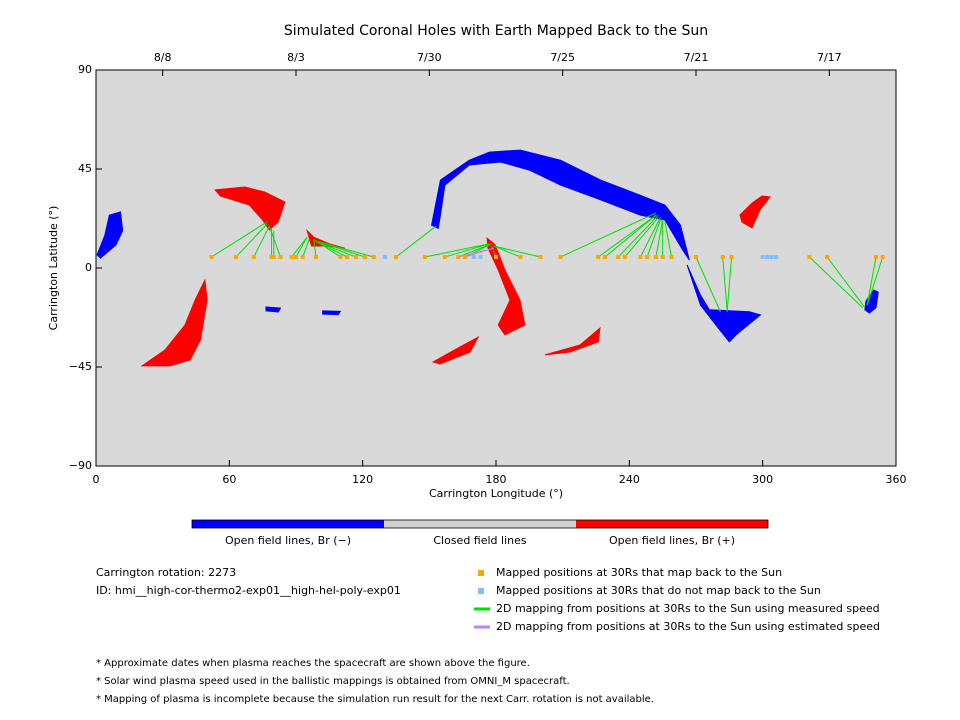  What do you see at coordinates (85, 168) in the screenshot?
I see `y-tick-label: 45` at bounding box center [85, 168].